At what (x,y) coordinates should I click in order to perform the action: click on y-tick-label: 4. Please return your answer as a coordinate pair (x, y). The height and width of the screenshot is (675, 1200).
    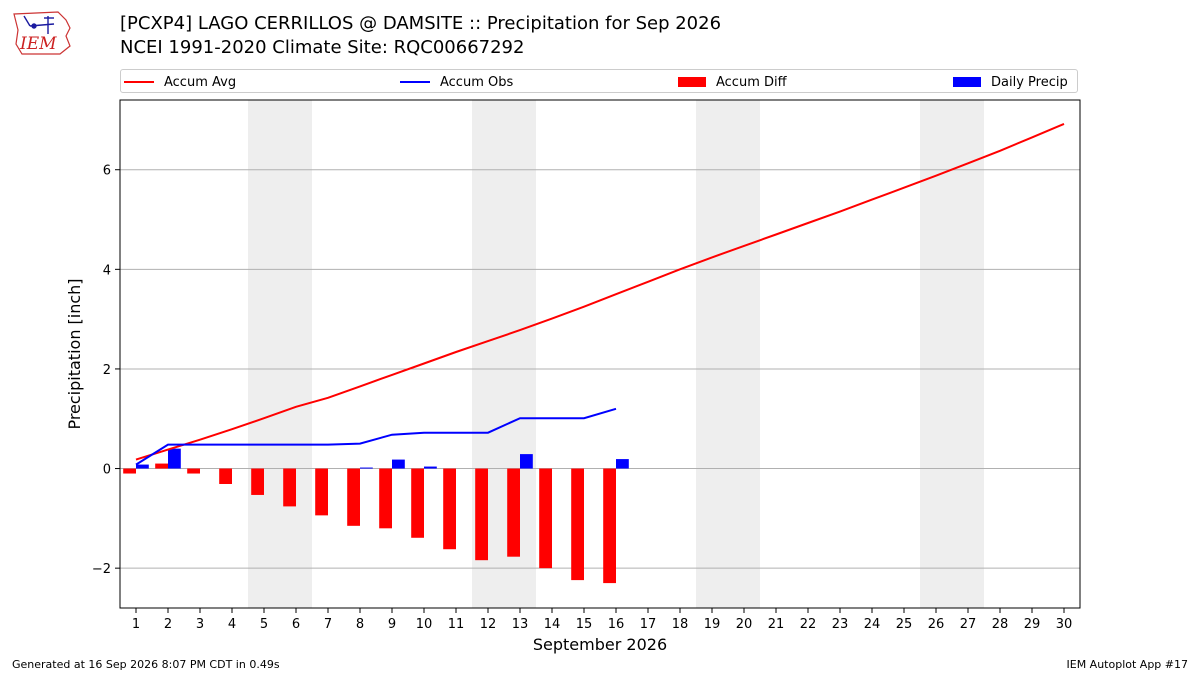
    Looking at the image, I should click on (107, 270).